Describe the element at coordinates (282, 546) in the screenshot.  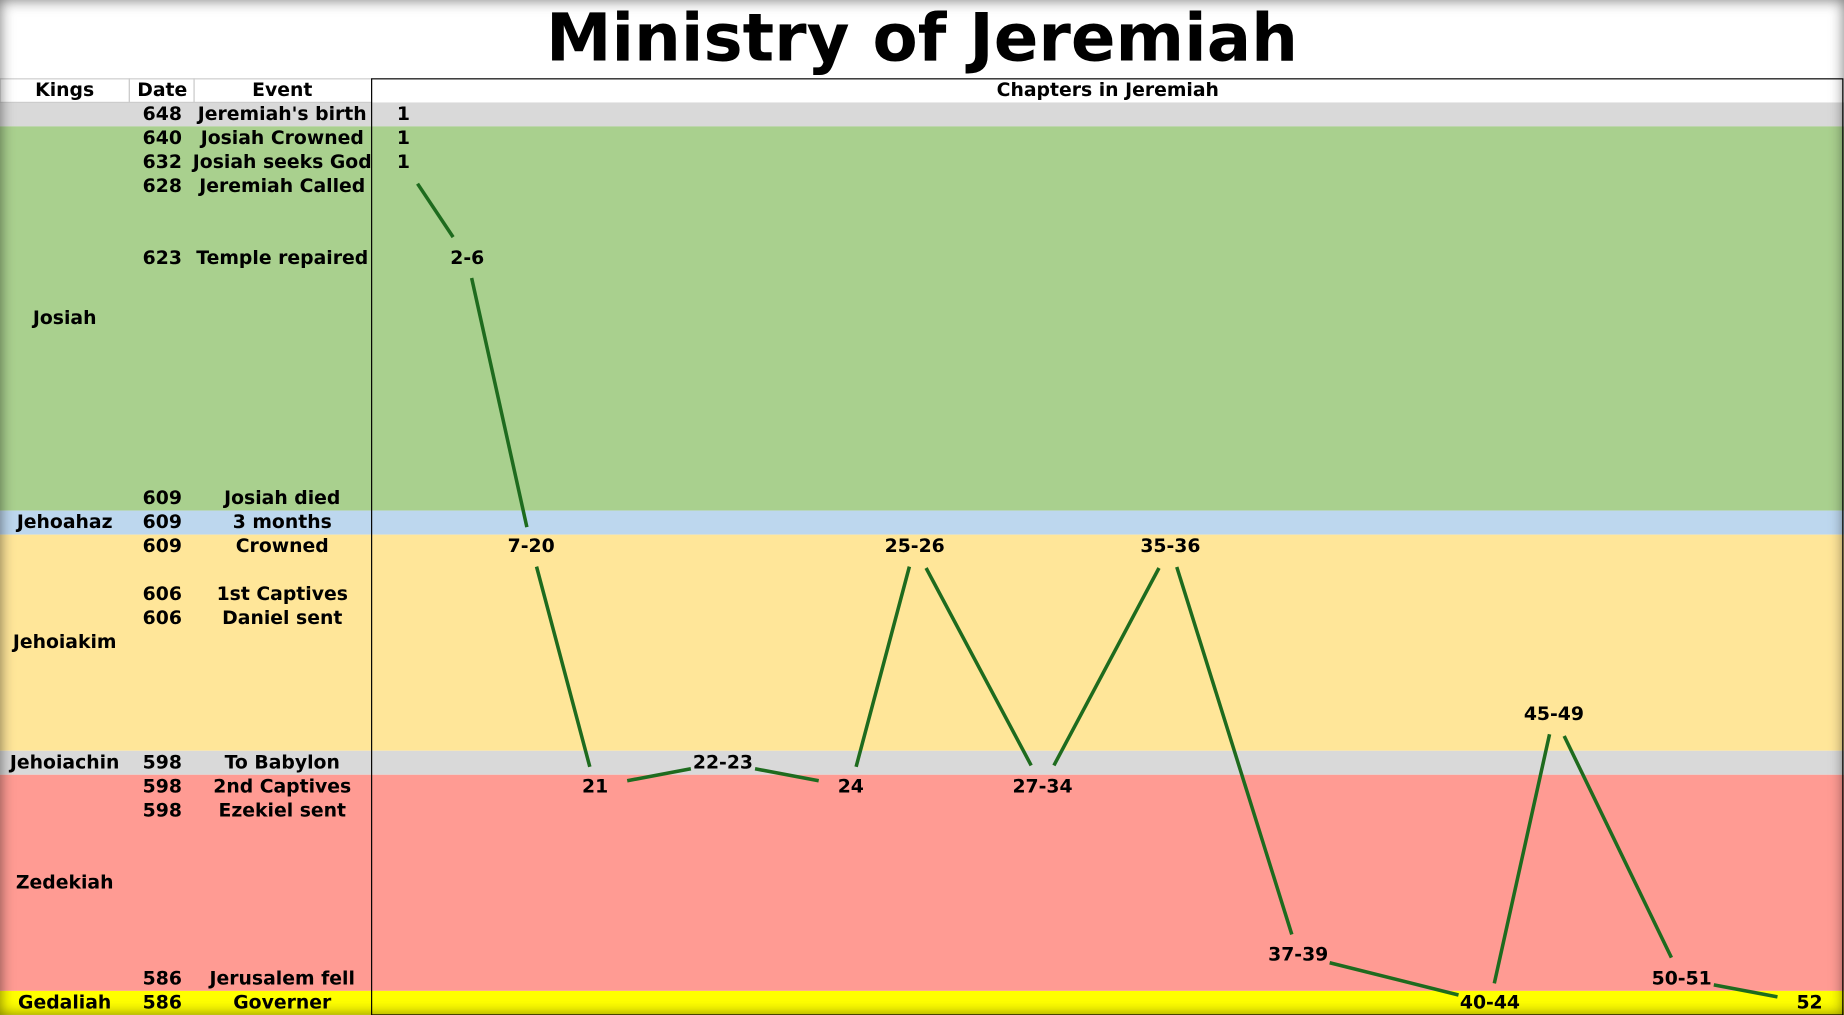
I see `event: Crowned` at that location.